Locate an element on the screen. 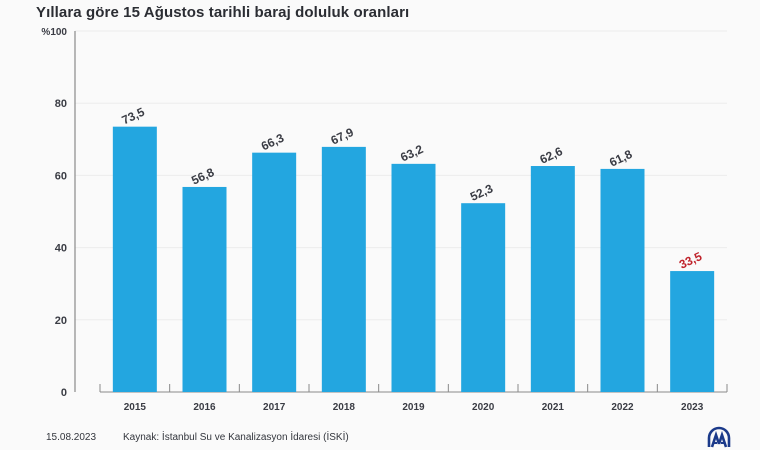  y-tick-label: 40 is located at coordinates (61, 249).